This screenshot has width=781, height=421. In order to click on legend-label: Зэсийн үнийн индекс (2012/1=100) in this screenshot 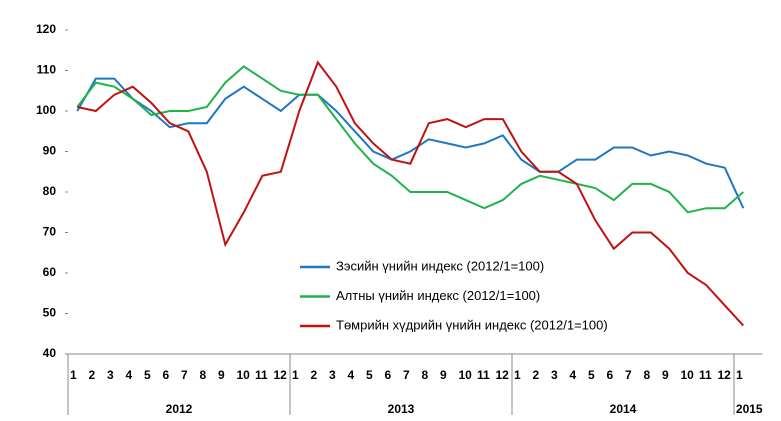, I will do `click(440, 265)`.